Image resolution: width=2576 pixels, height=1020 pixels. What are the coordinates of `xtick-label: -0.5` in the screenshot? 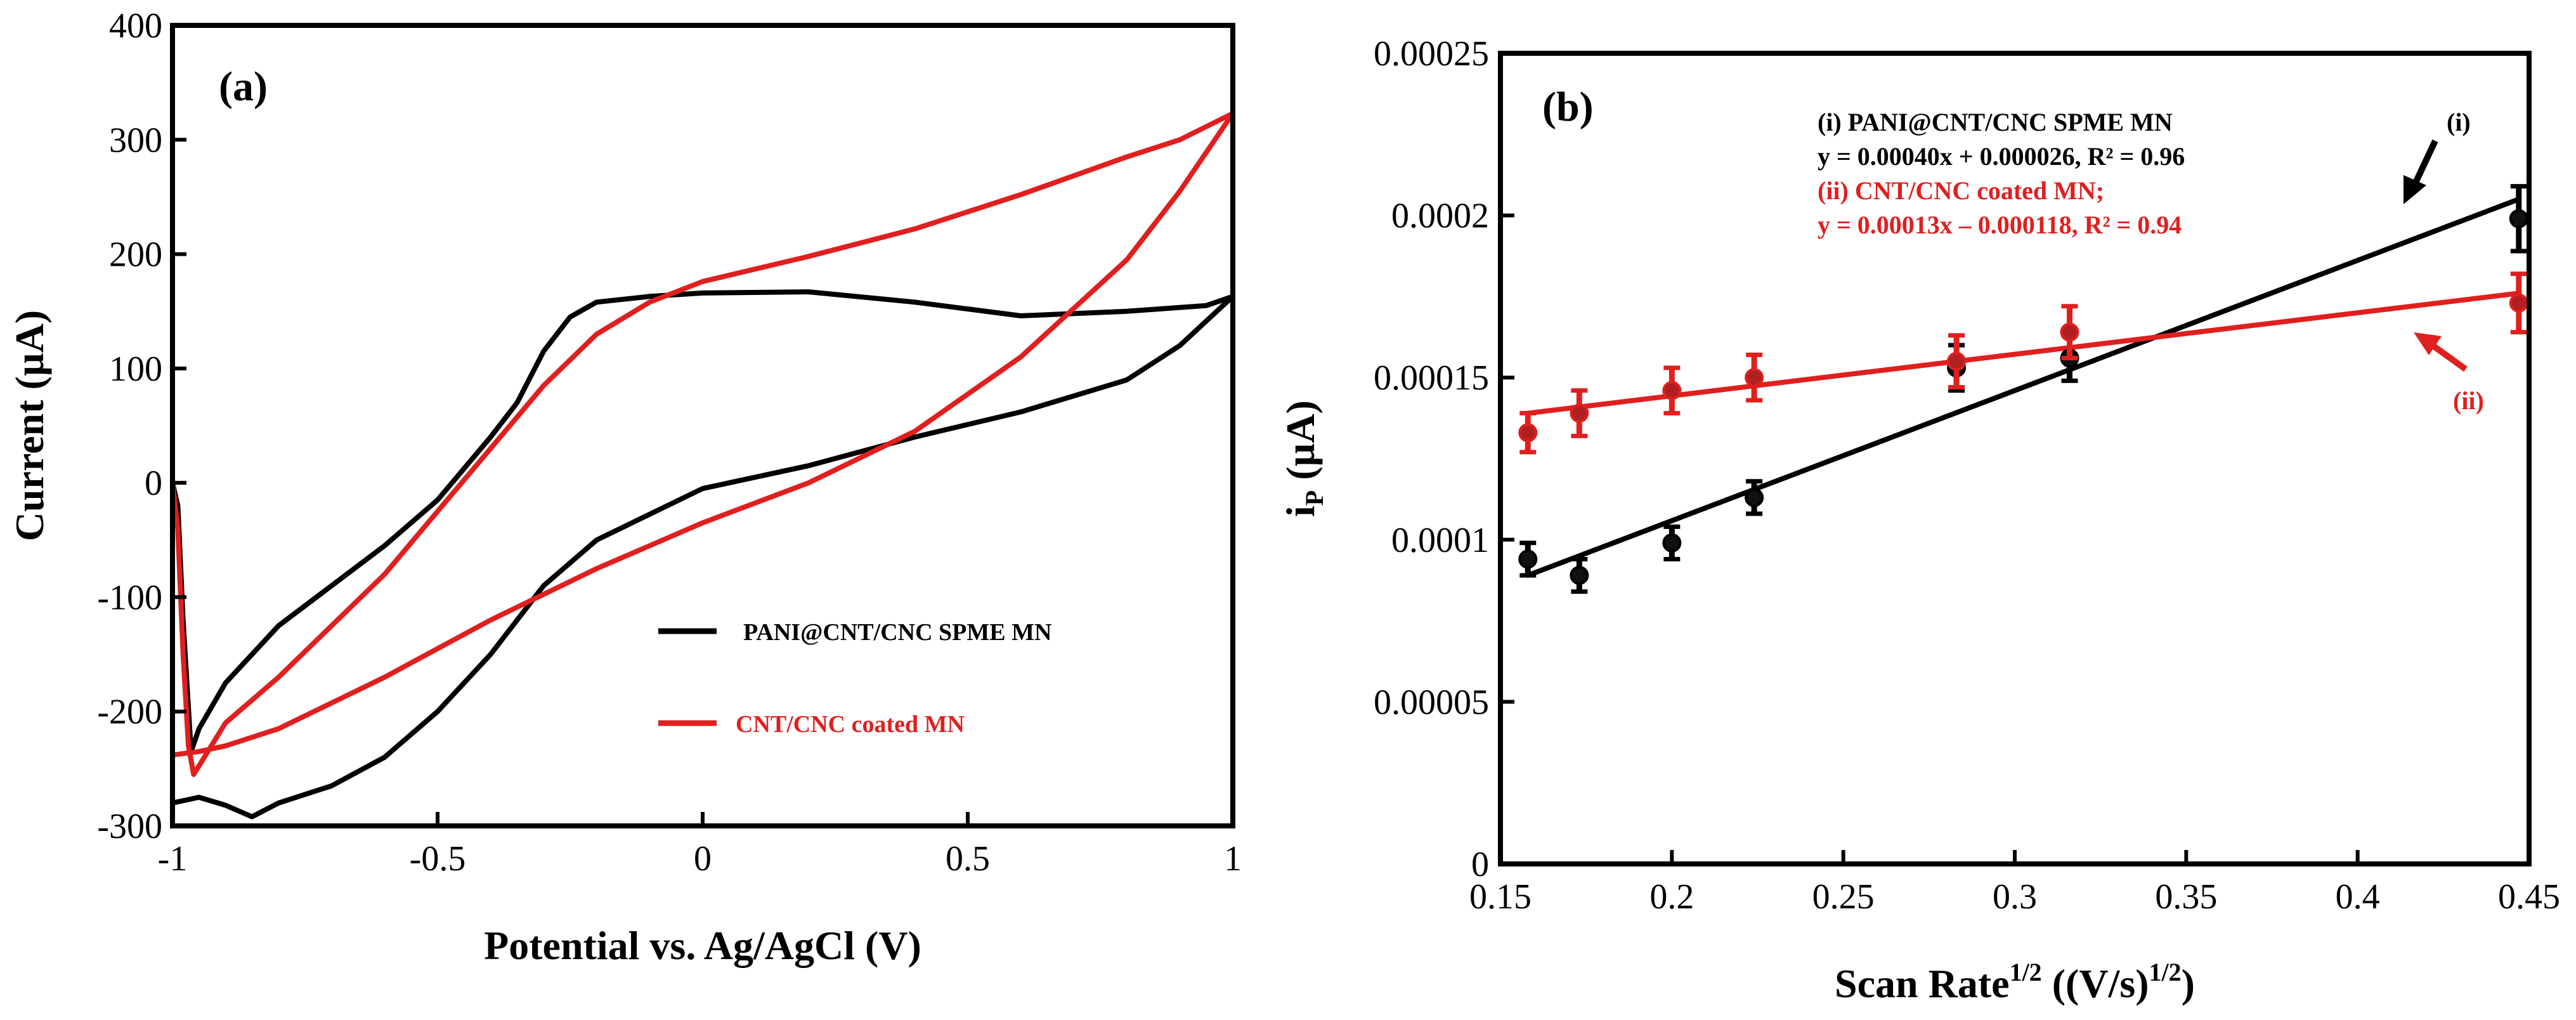 It's located at (438, 859).